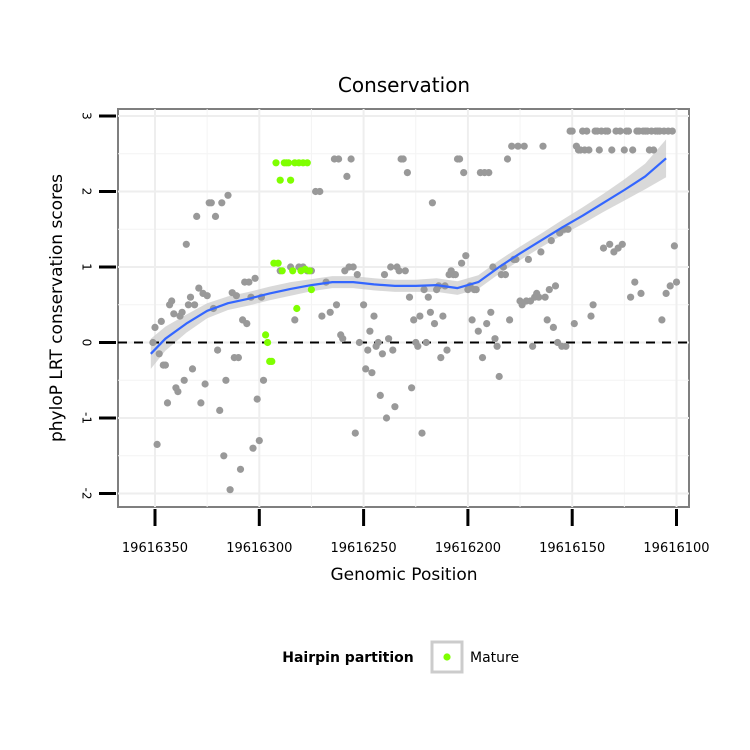 This screenshot has width=750, height=750. What do you see at coordinates (468, 548) in the screenshot?
I see `x-tick-label: 19616200` at bounding box center [468, 548].